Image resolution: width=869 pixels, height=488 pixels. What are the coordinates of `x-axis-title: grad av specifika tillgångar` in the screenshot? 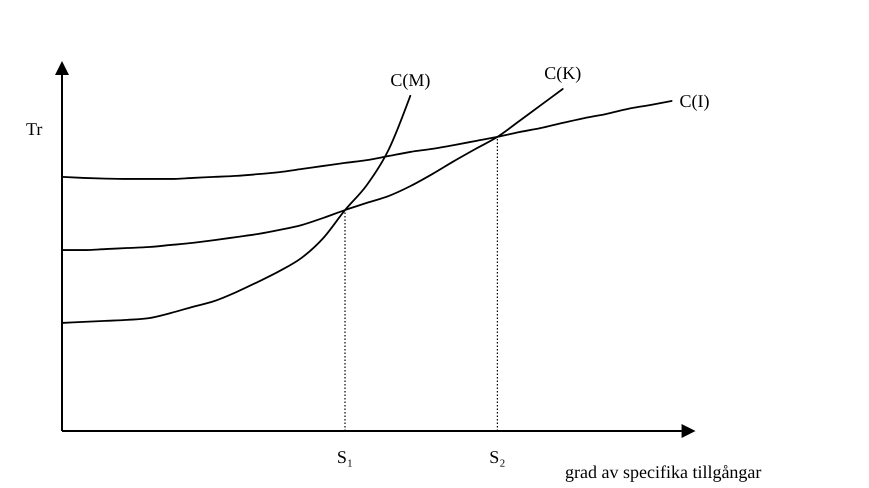 It's located at (663, 472).